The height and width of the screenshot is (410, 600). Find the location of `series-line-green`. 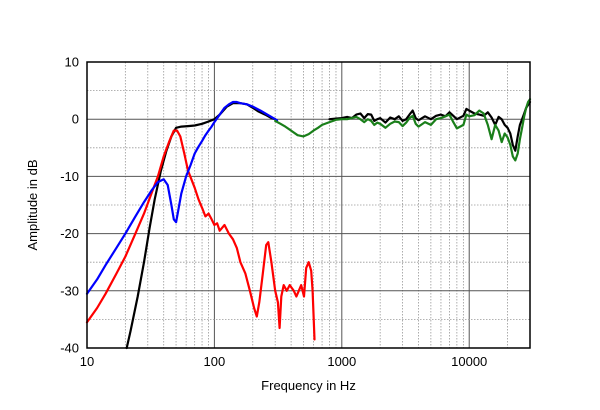

series-line-green is located at coordinates (403, 130).